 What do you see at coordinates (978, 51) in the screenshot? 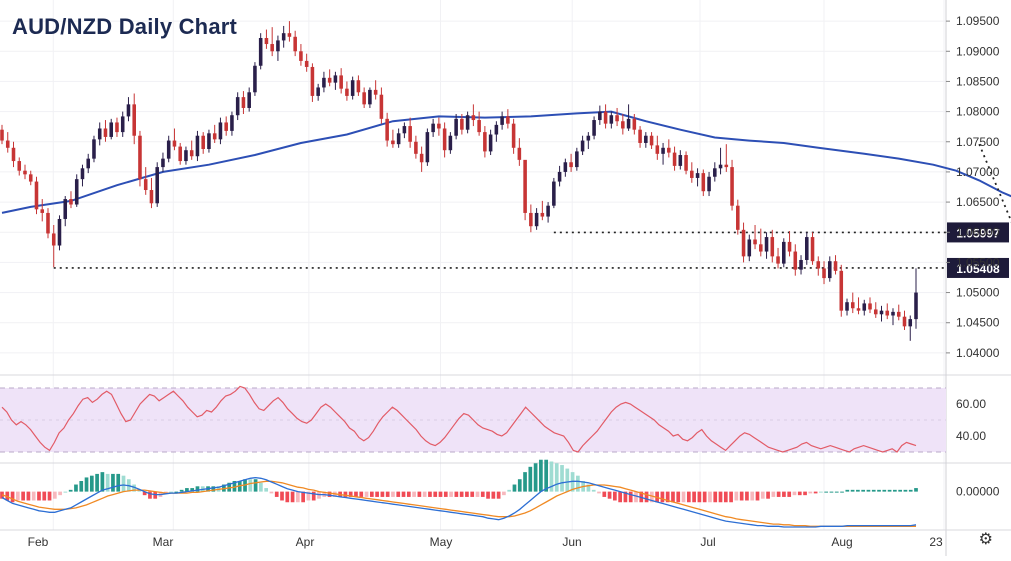
I see `price-tick-label: 1.09000` at bounding box center [978, 51].